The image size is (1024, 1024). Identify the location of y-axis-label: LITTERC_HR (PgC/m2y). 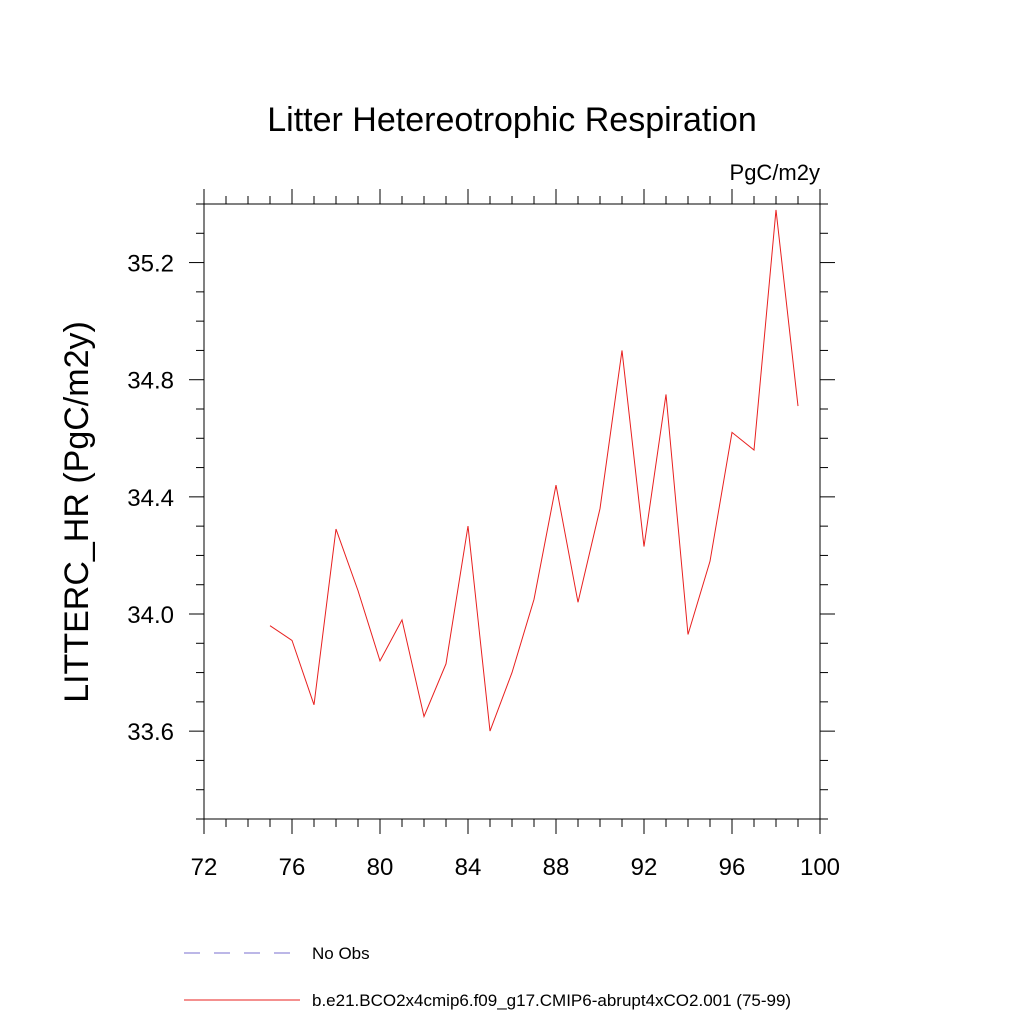
(77, 512).